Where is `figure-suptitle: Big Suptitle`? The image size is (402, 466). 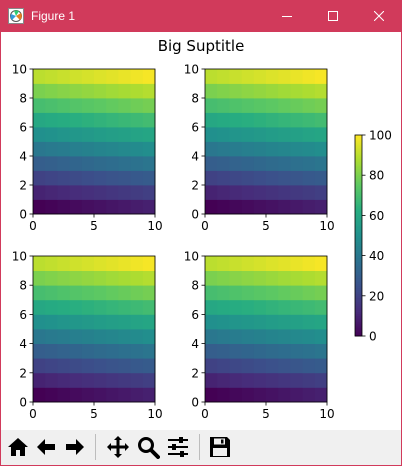 figure-suptitle: Big Suptitle is located at coordinates (201, 46).